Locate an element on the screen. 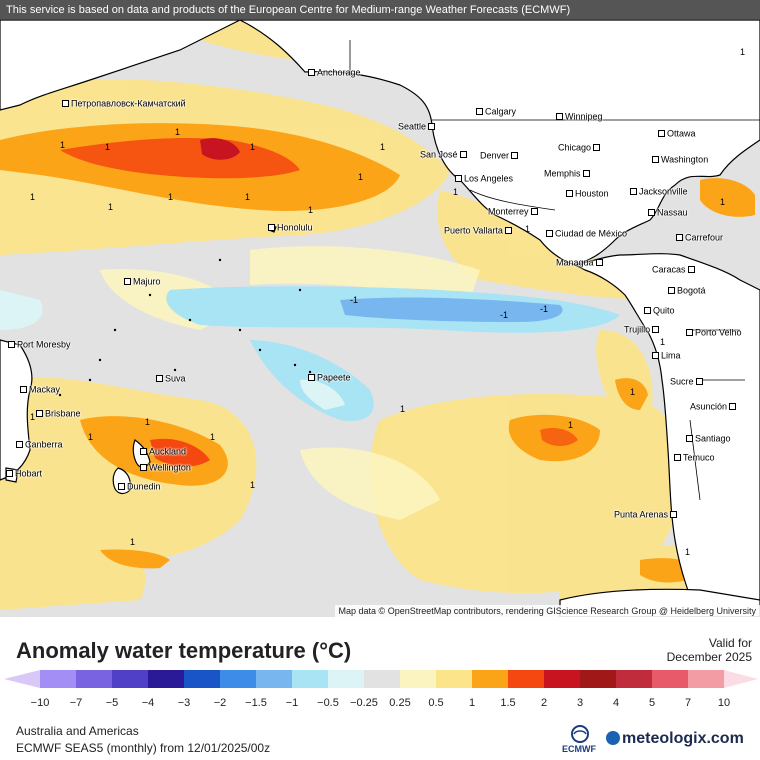 The width and height of the screenshot is (760, 760). city-marker: Auckland is located at coordinates (163, 451).